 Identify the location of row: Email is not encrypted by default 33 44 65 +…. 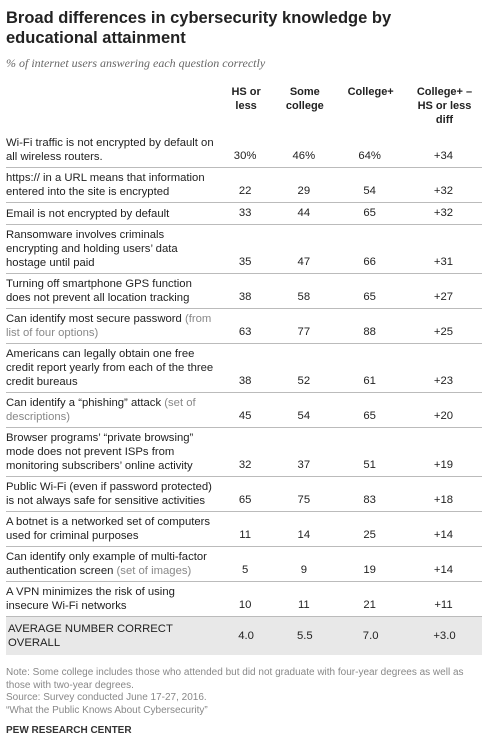
(244, 213).